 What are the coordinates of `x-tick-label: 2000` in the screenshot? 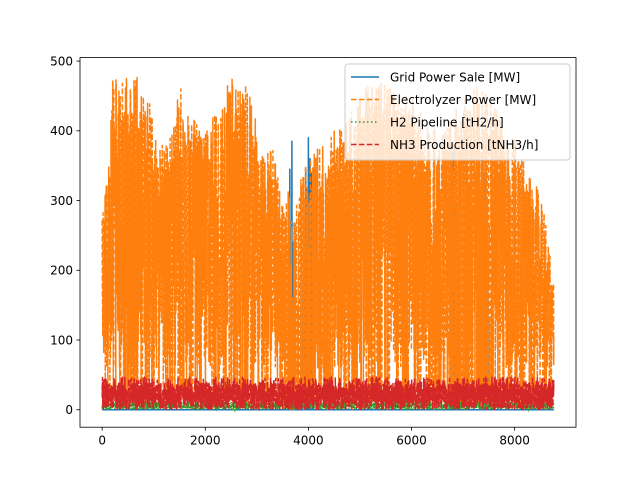 It's located at (205, 441).